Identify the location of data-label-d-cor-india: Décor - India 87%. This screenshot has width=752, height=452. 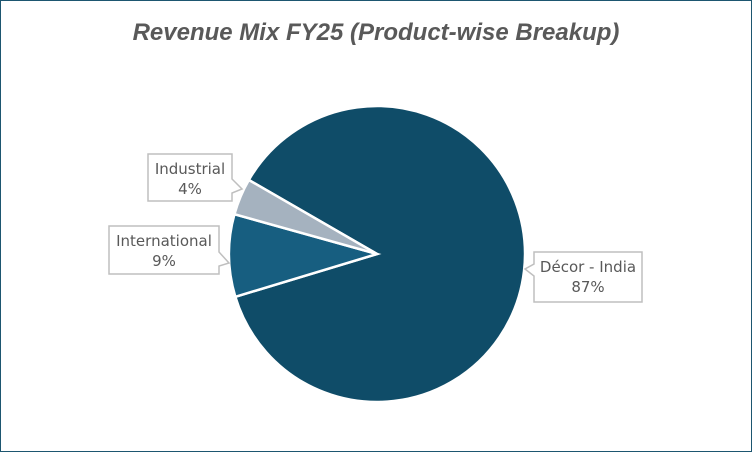
(583, 277).